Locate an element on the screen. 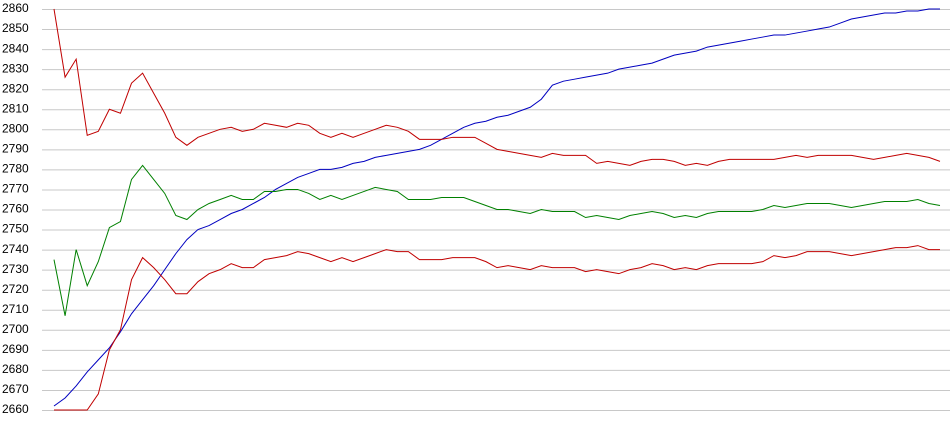  y-tick-label: 2820 is located at coordinates (15, 88).